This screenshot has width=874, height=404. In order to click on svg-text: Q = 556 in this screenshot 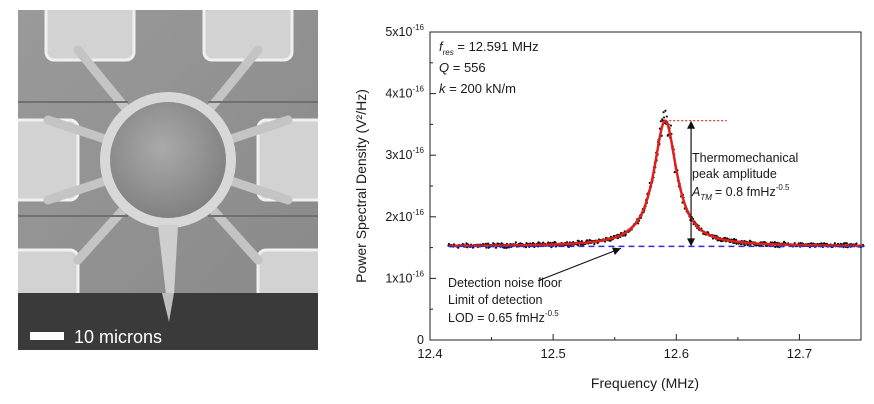, I will do `click(462, 67)`.